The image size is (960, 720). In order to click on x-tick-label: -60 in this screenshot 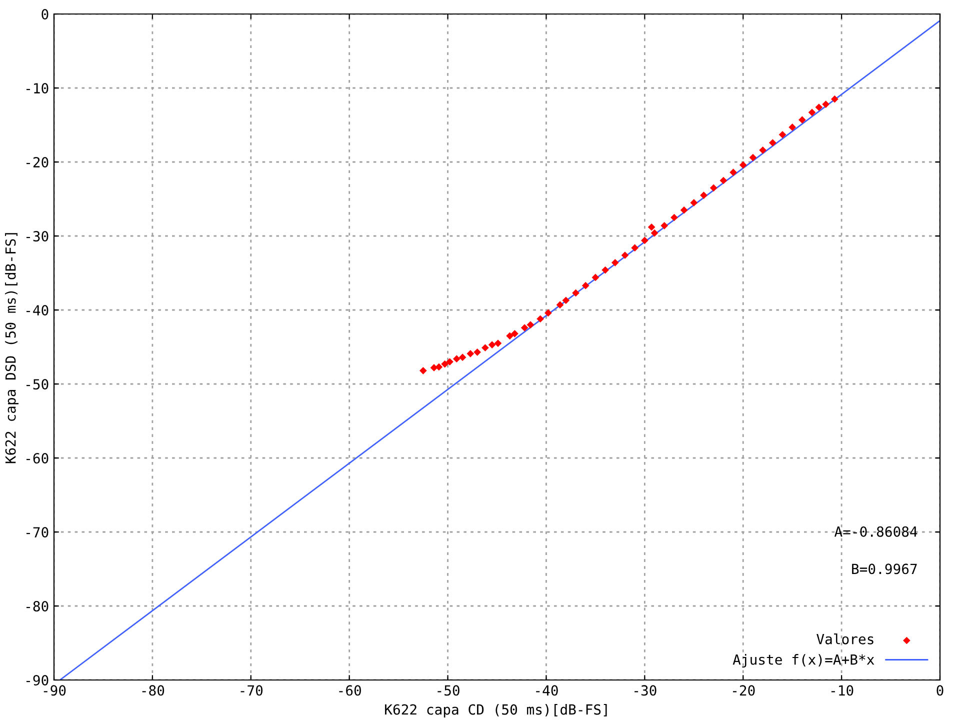, I will do `click(350, 690)`.